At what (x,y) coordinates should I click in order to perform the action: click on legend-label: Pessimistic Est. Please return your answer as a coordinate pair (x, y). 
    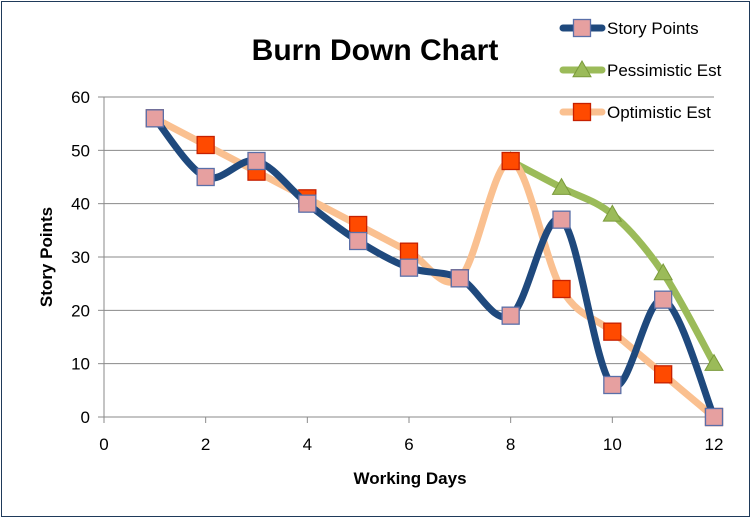
    Looking at the image, I should click on (664, 70).